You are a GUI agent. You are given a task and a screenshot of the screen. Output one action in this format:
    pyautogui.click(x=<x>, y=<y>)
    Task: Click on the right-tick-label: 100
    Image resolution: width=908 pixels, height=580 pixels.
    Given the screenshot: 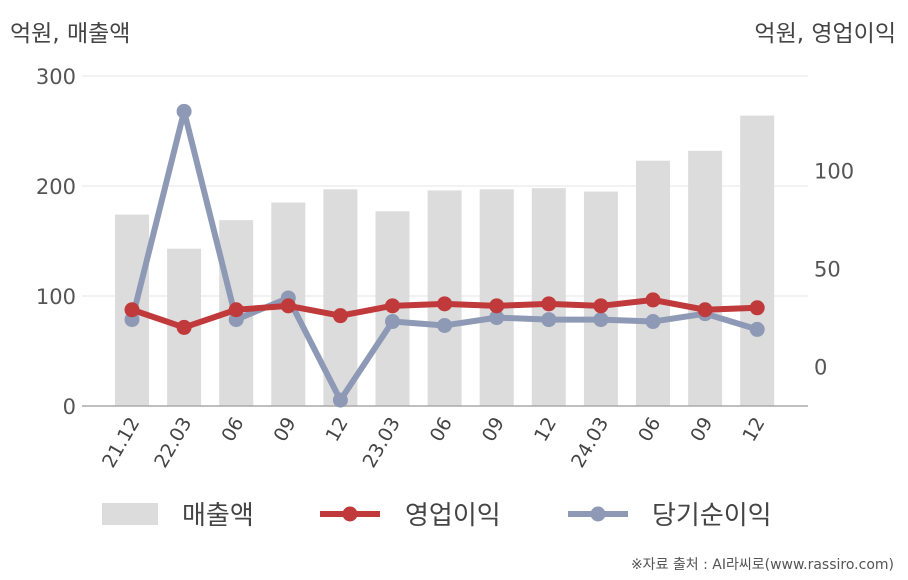 What is the action you would take?
    pyautogui.click(x=834, y=171)
    